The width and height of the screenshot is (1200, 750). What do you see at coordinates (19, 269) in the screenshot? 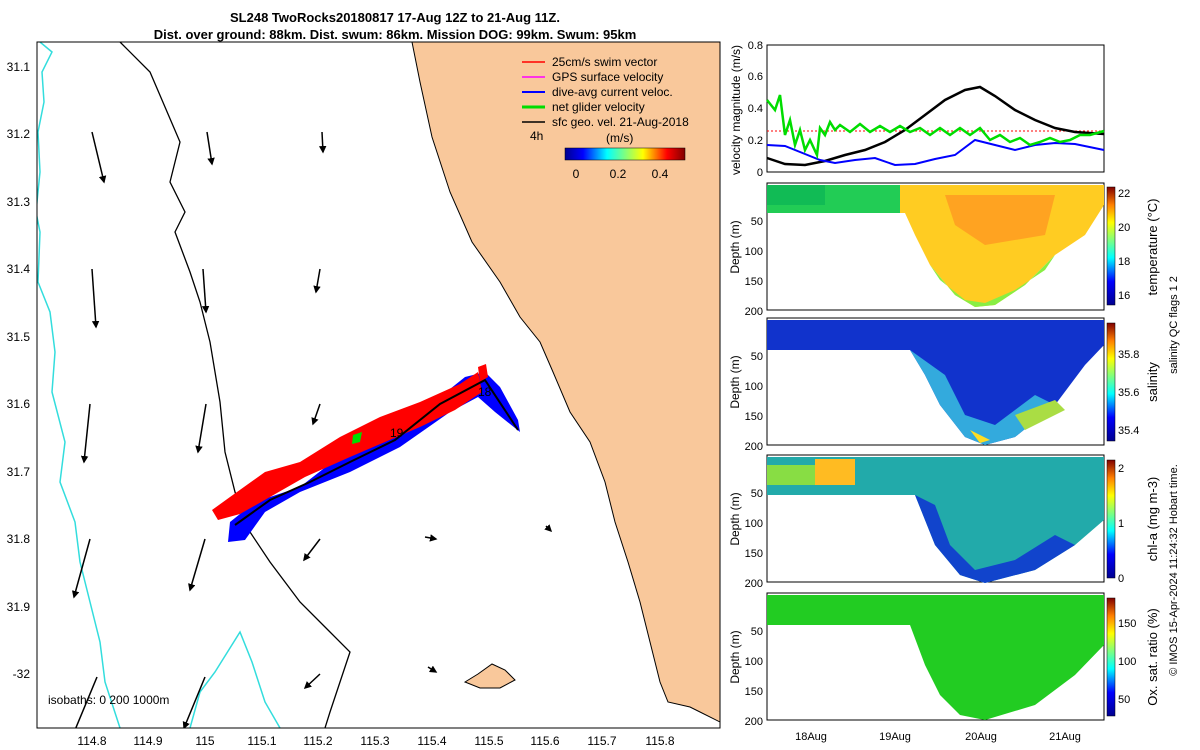
I see `lat-tick: 31.4` at bounding box center [19, 269].